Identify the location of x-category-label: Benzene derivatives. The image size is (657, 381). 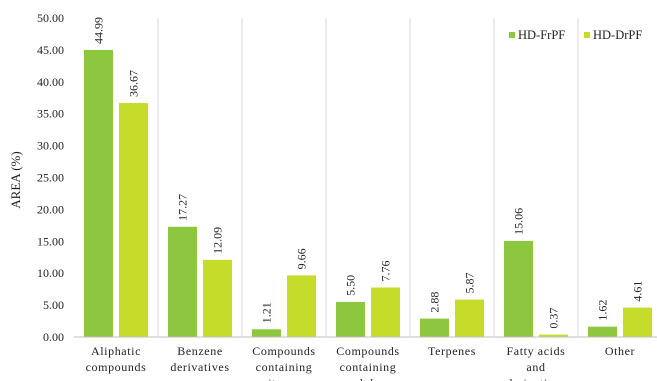
(199, 359).